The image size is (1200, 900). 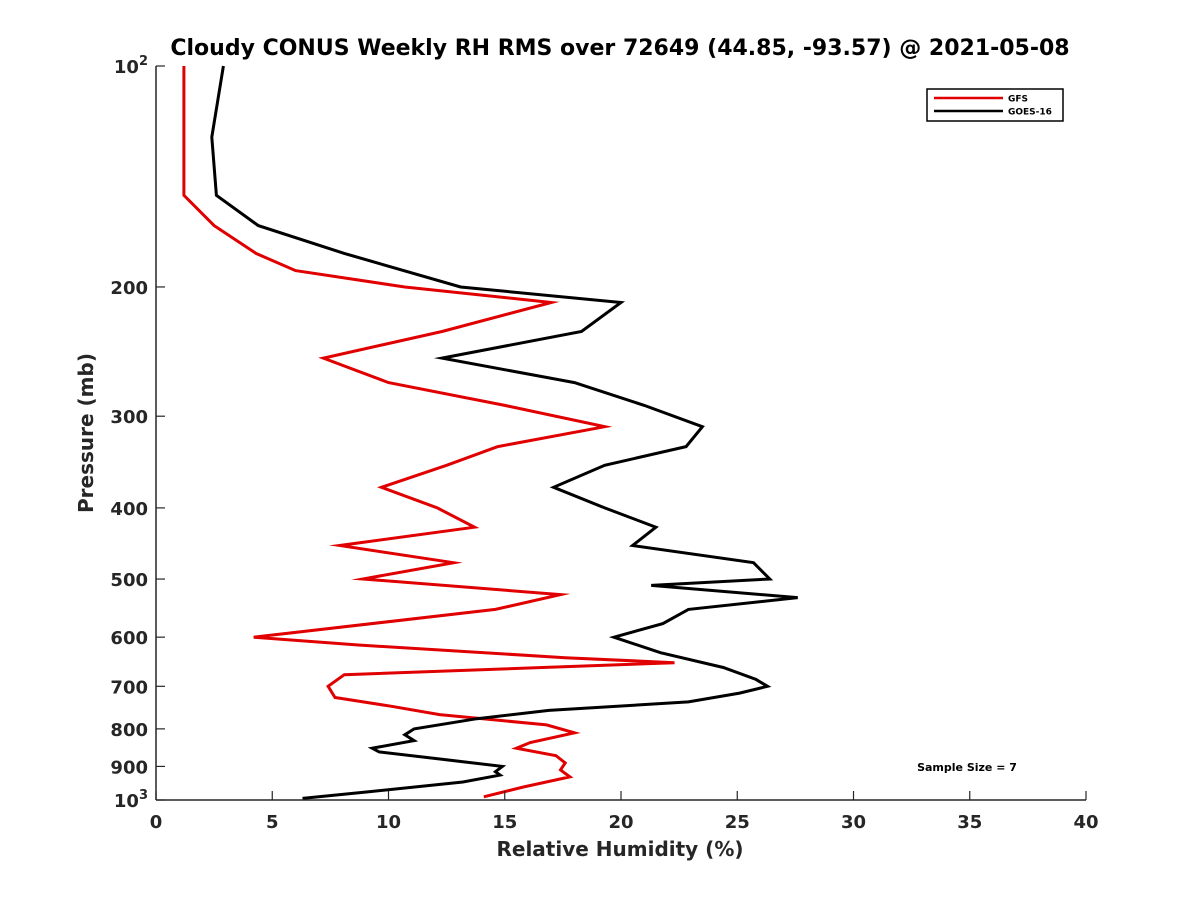 I want to click on x-axis-label: Relative Humidity (%), so click(x=619, y=849).